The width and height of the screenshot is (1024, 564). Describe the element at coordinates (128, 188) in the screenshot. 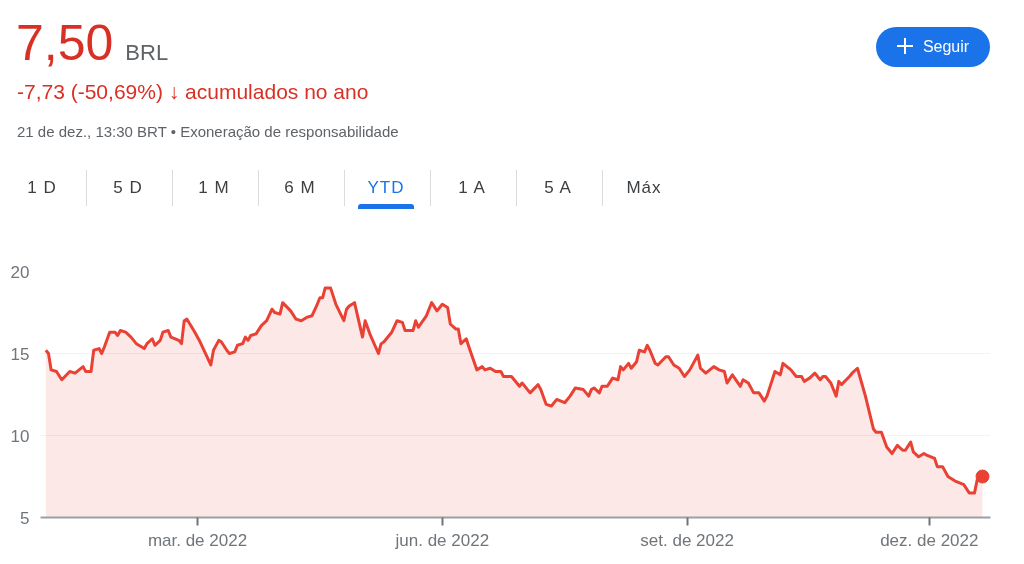

I see `text: 5 D` at that location.